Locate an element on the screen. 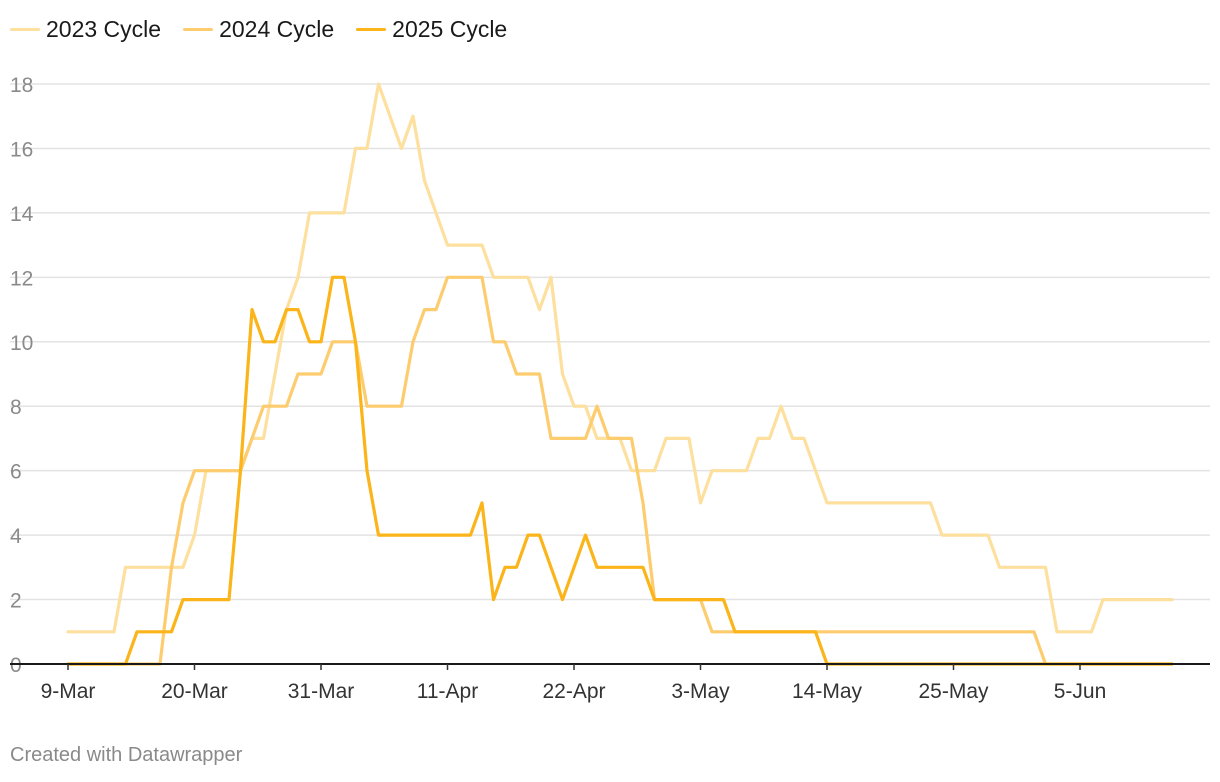  y-axis-ticks: 0 2 4 6 8 10 12 14 16 18 is located at coordinates (22, 375).